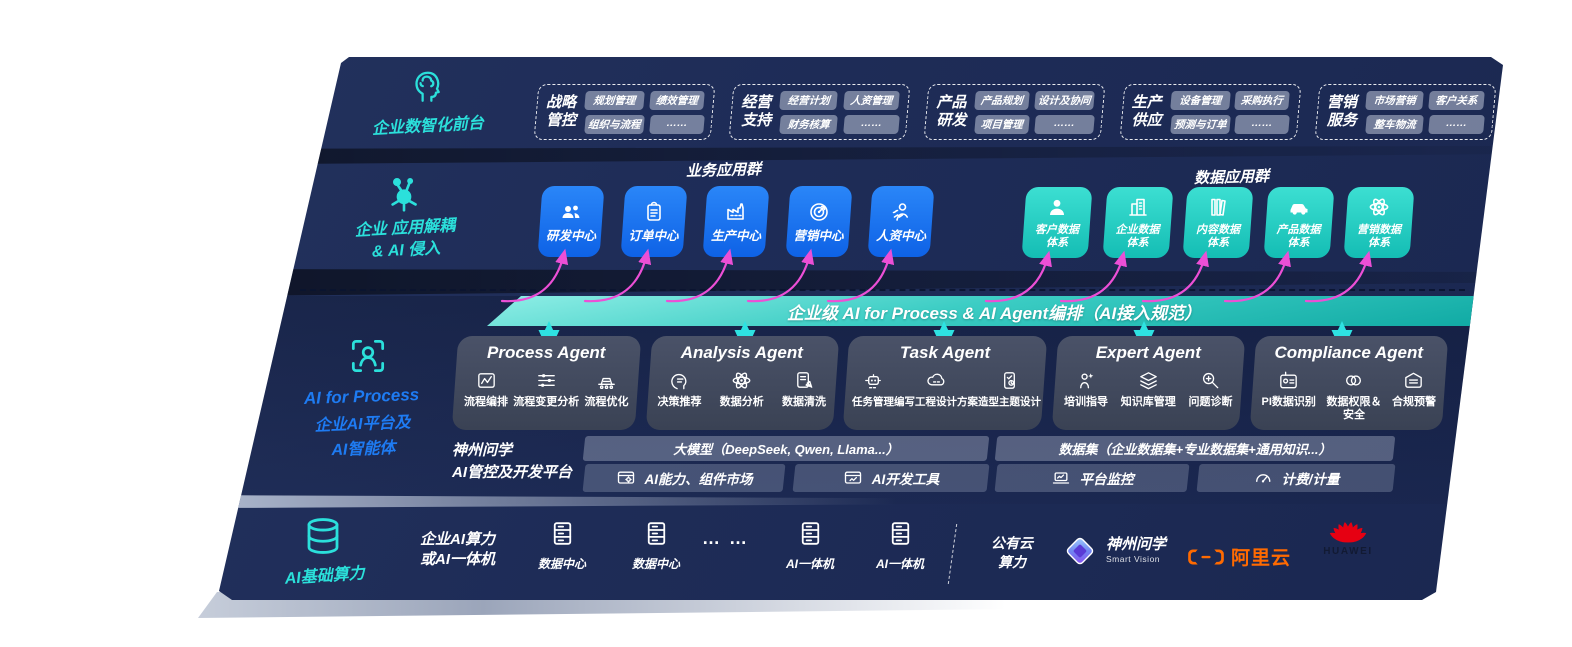  I want to click on capability-chip: 人资管理, so click(871, 100).